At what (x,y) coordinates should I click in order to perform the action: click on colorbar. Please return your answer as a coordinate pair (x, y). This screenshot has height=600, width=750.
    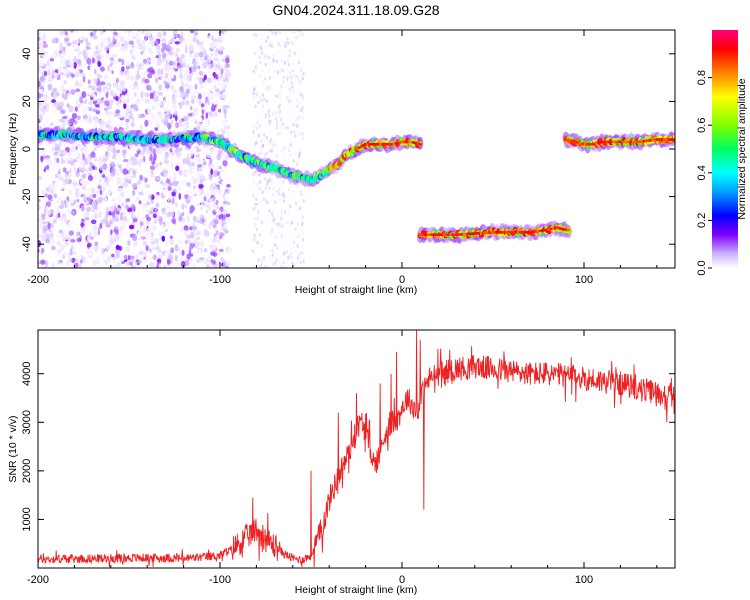
    Looking at the image, I should click on (725, 149).